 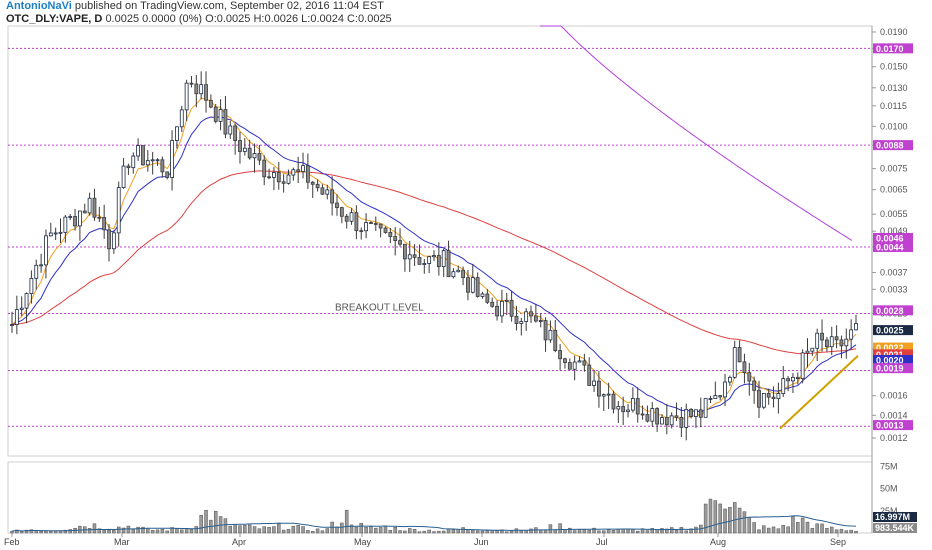 What do you see at coordinates (890, 146) in the screenshot?
I see `price-label: 0.0088` at bounding box center [890, 146].